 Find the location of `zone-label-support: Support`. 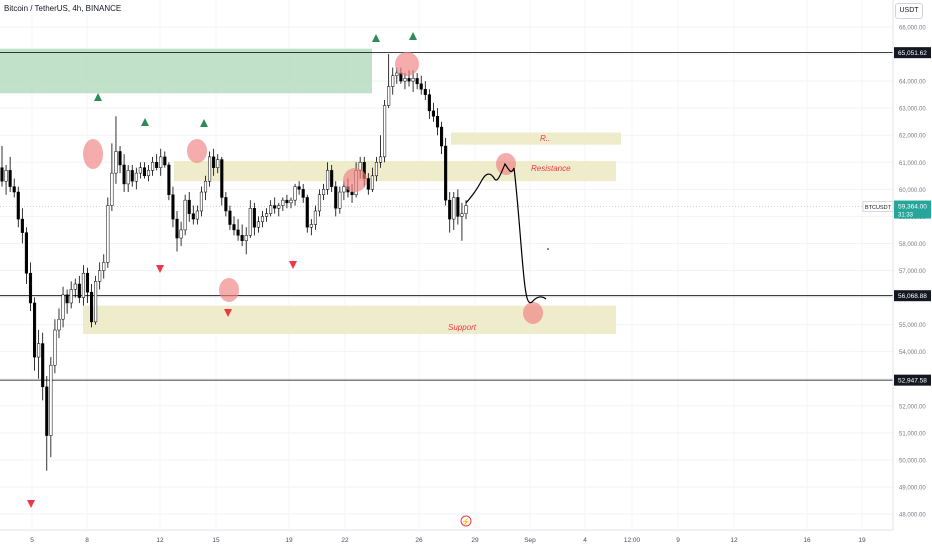

zone-label-support: Support is located at coordinates (462, 327).